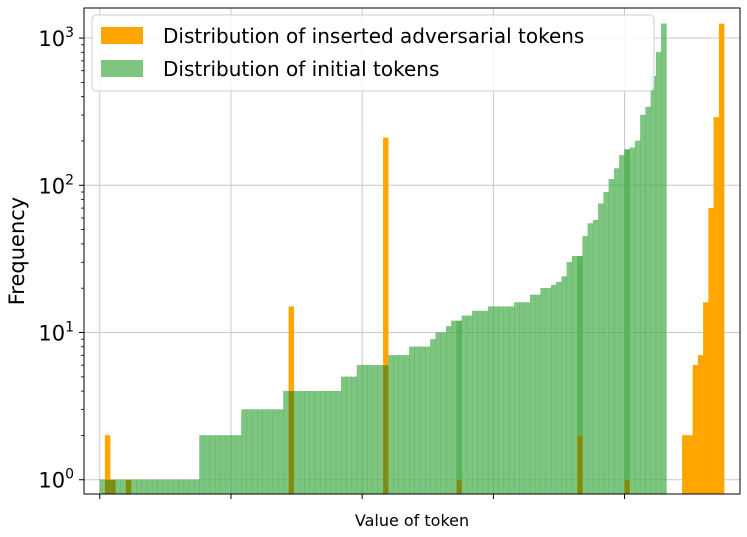  I want to click on y-axis-label: Frequency, so click(17, 251).